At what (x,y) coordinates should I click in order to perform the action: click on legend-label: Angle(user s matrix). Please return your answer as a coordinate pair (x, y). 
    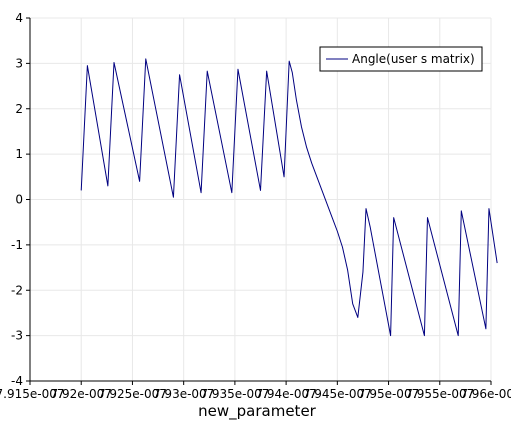
    Looking at the image, I should click on (413, 59).